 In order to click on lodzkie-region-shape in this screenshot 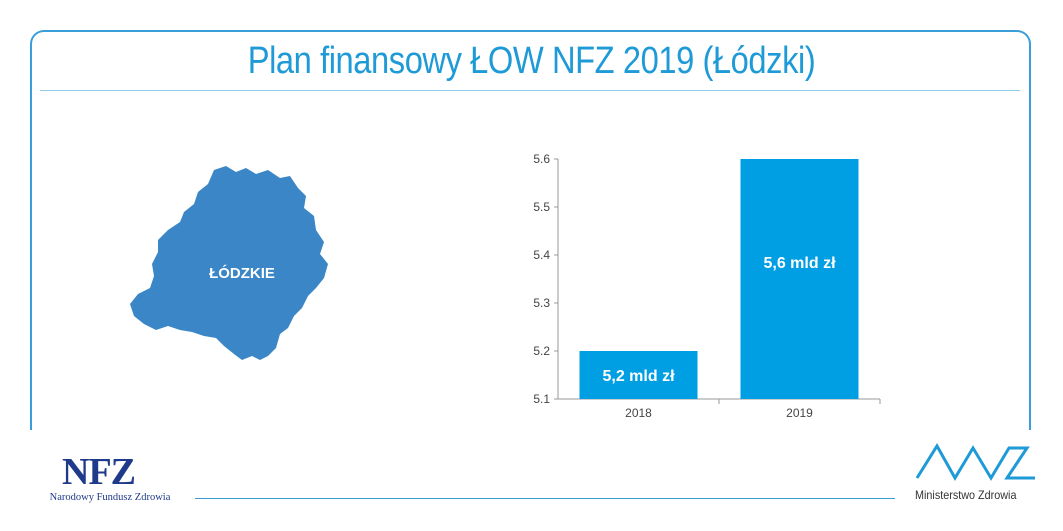, I will do `click(229, 263)`.